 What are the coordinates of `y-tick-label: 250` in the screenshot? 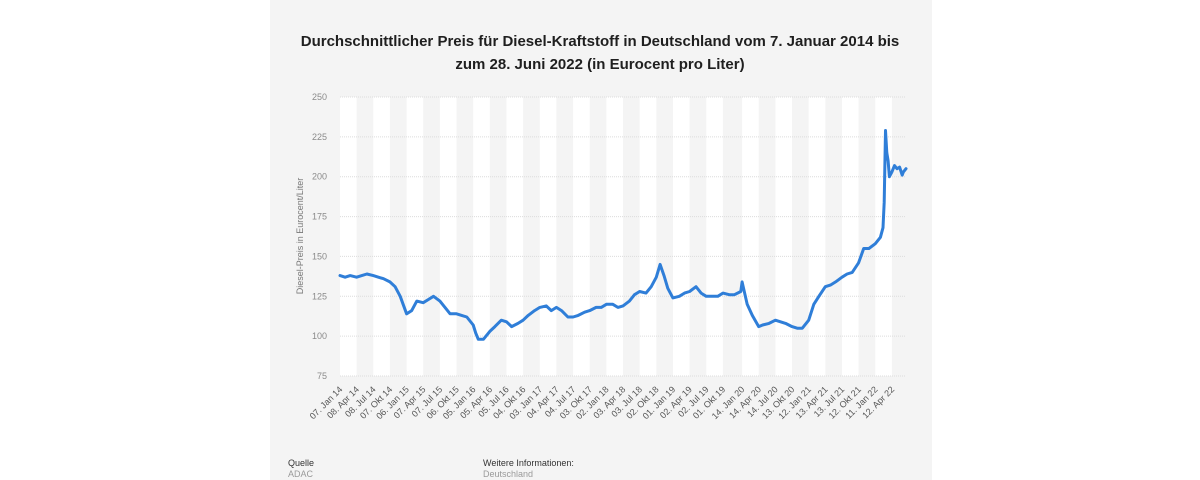 It's located at (319, 97).